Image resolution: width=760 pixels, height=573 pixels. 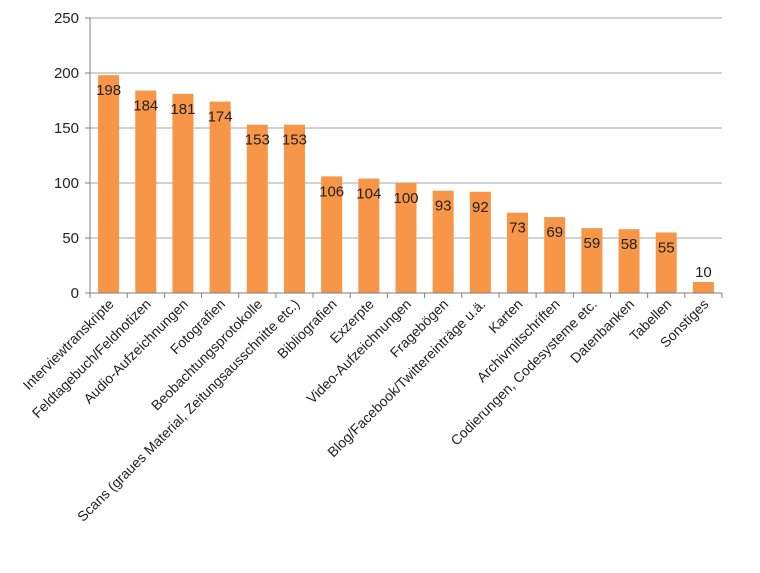 I want to click on y-tick-label: 50, so click(x=70, y=238).